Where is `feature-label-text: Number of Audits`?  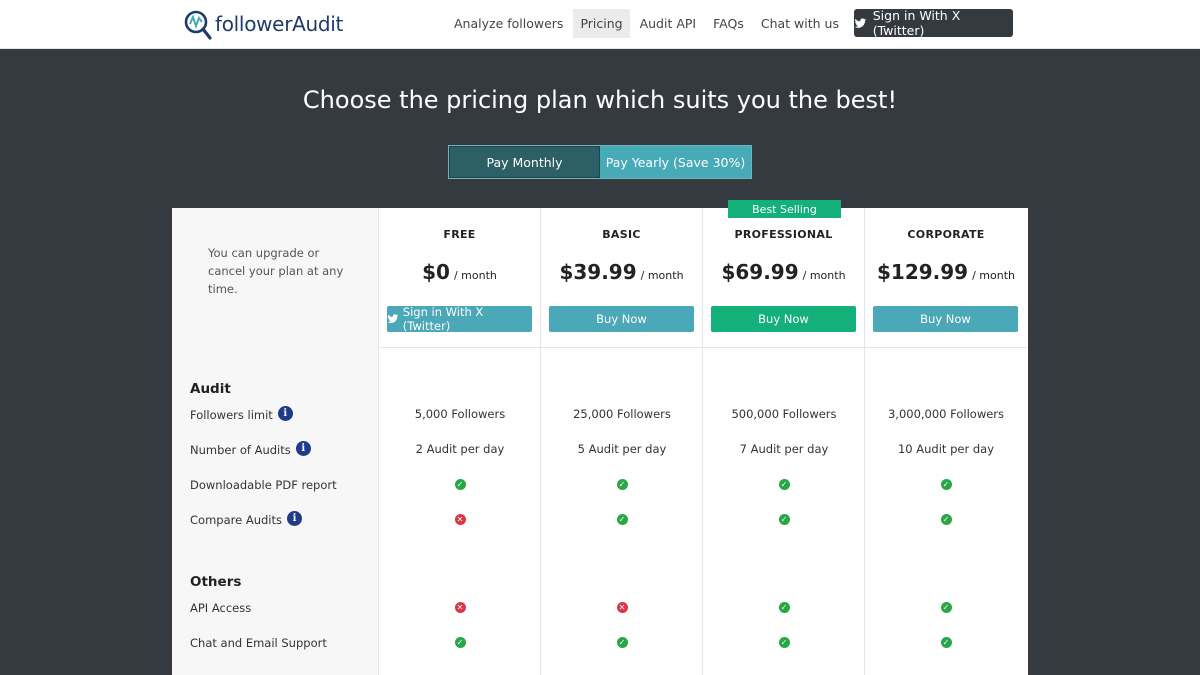
feature-label-text: Number of Audits is located at coordinates (240, 450).